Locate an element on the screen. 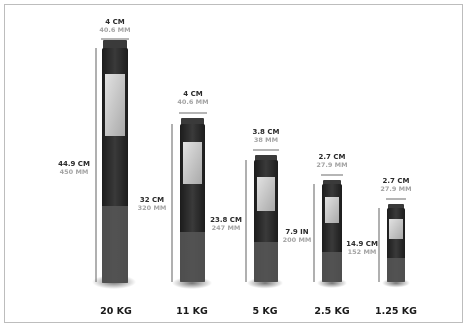  diameter-primary: 23.8 CM is located at coordinates (226, 220).